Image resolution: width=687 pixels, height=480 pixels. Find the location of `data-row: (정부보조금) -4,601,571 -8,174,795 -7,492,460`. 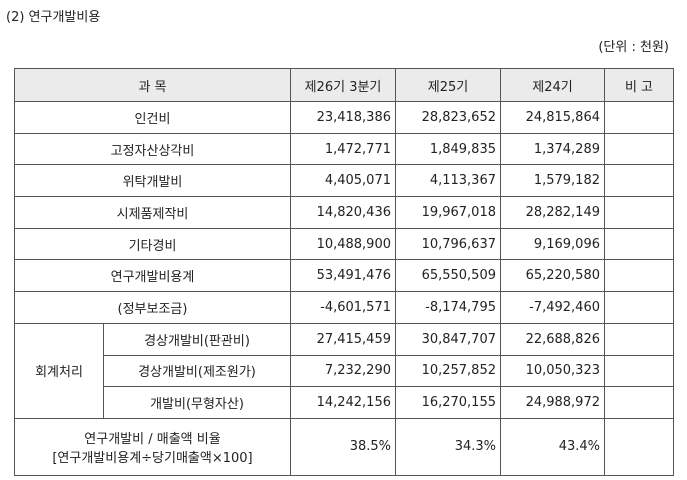

data-row: (정부보조금) -4,601,571 -8,174,795 -7,492,460 is located at coordinates (344, 307).